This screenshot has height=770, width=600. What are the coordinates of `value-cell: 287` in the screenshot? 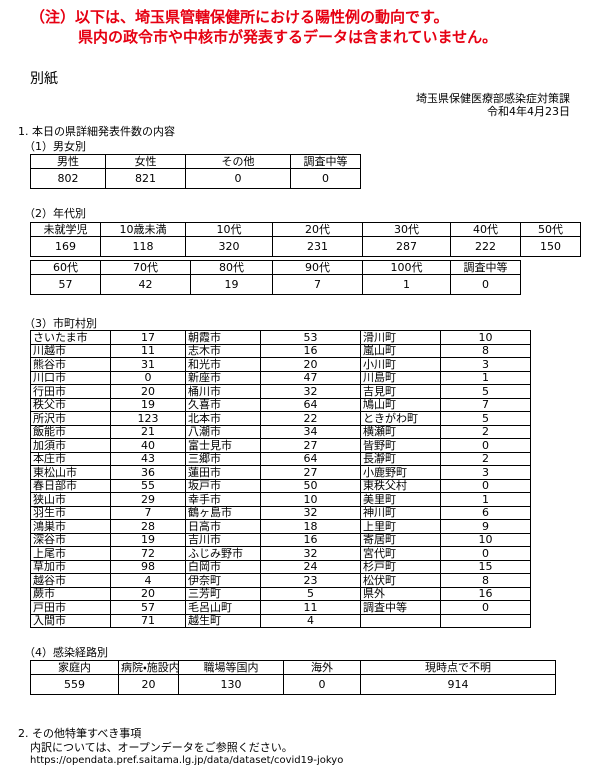 It's located at (406, 246).